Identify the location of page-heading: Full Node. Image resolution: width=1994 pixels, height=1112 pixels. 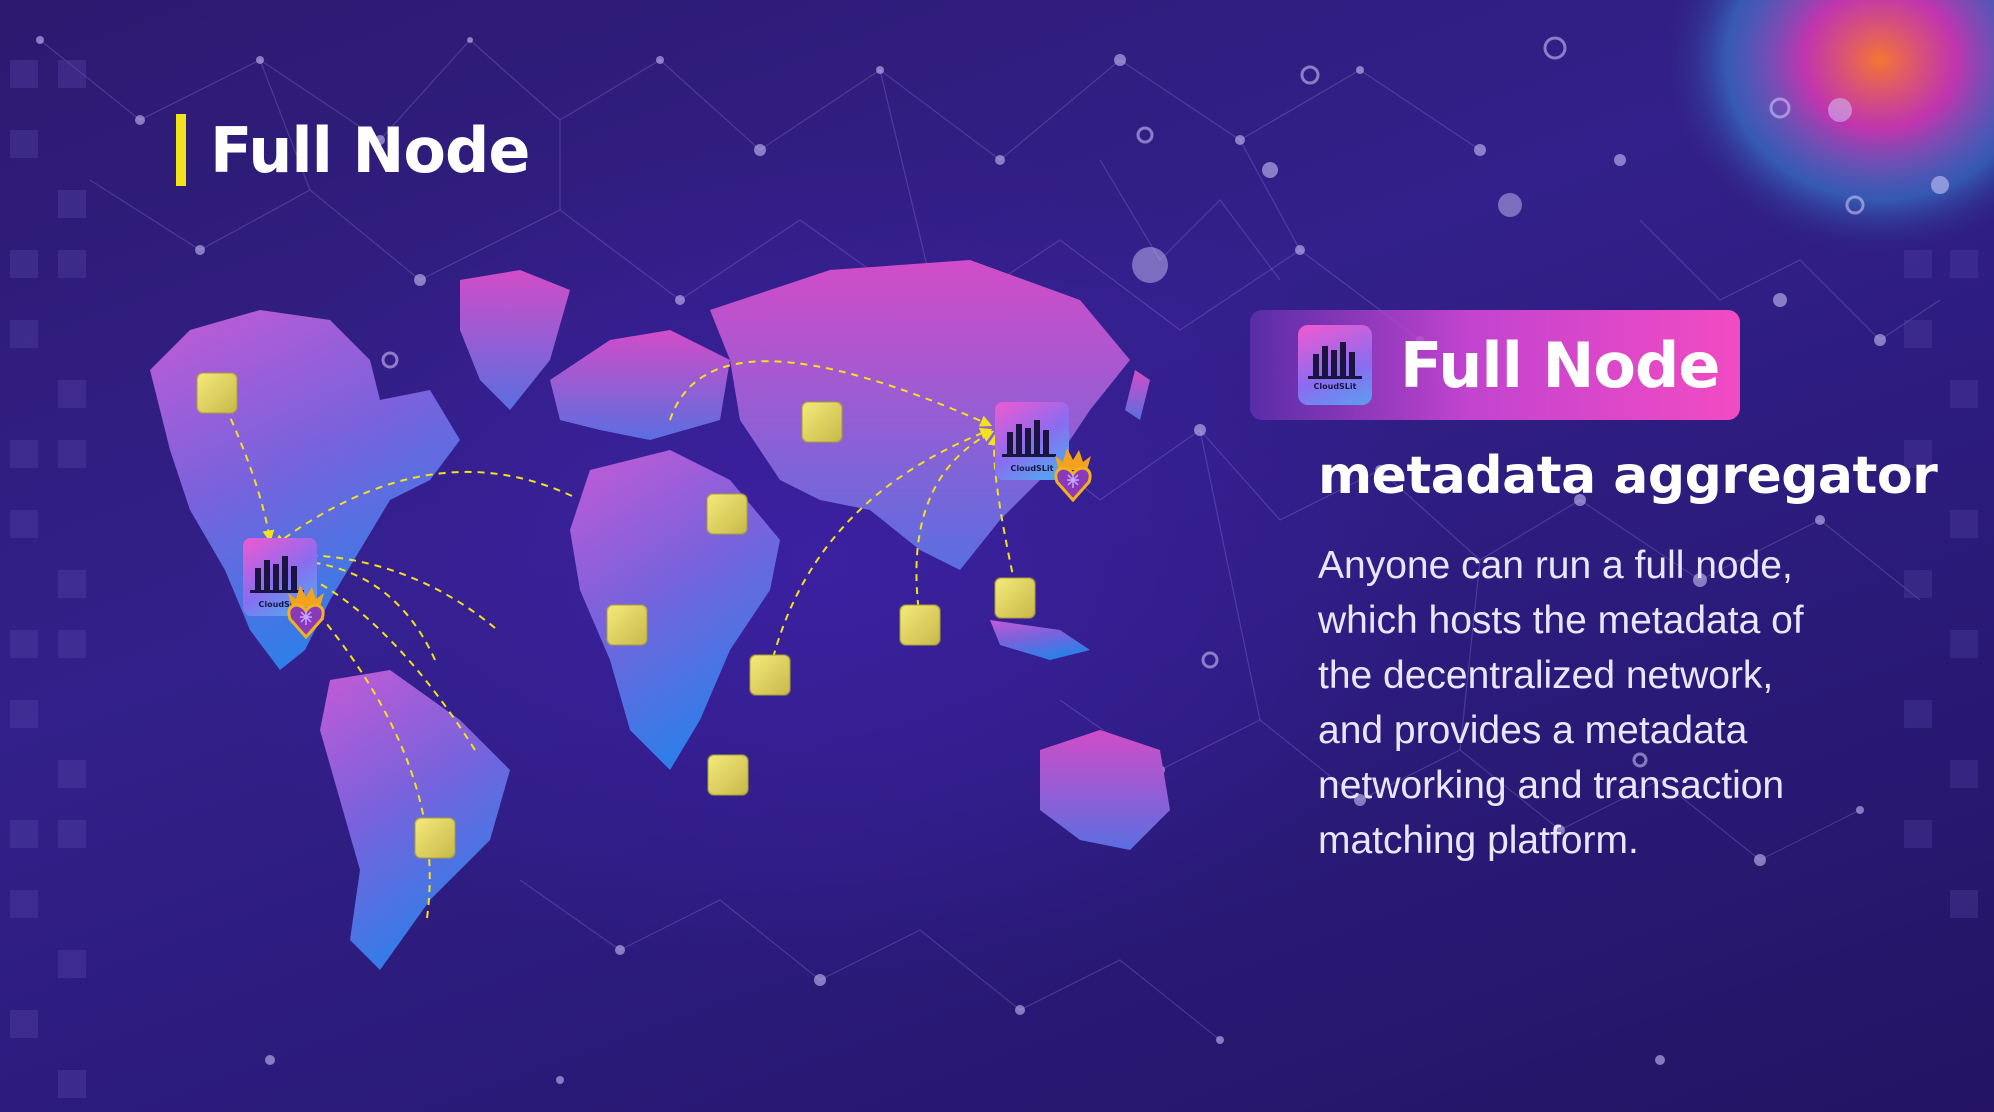
(353, 150).